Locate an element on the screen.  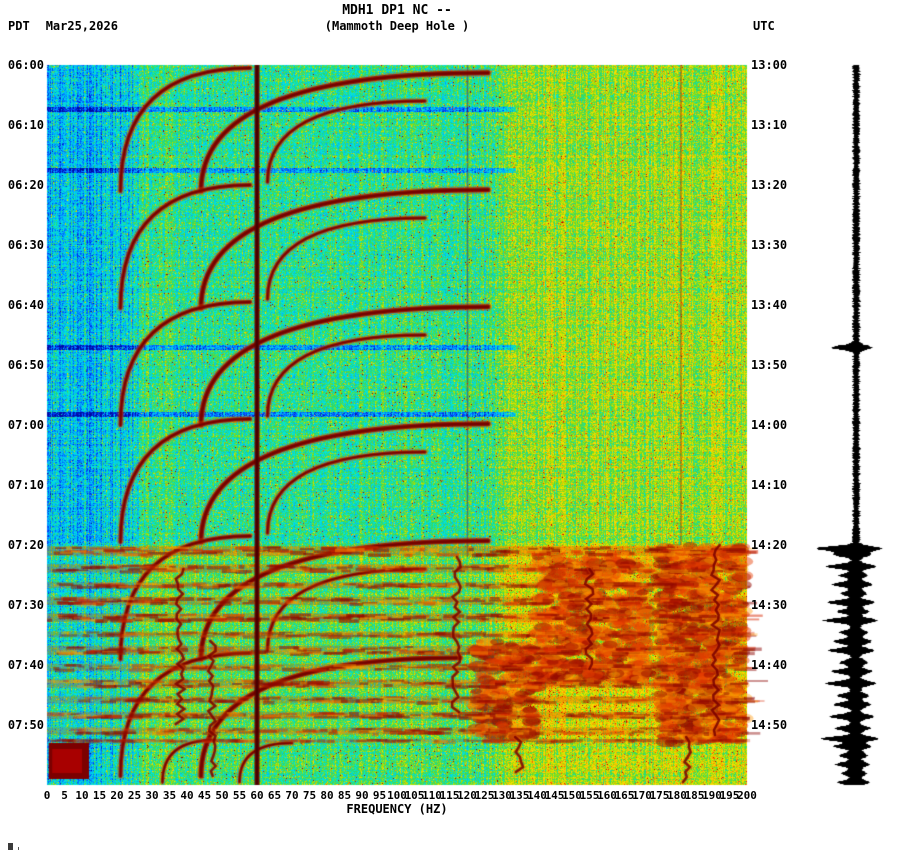
utc-tick-label: 14:10 is located at coordinates (769, 485).